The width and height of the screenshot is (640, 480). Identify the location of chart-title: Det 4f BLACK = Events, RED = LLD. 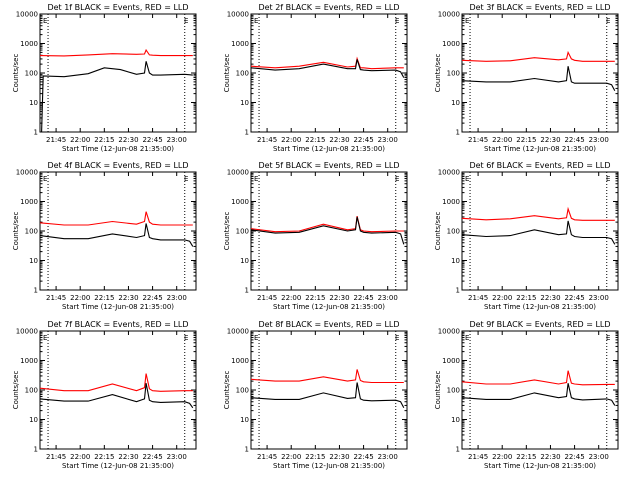
(117, 165).